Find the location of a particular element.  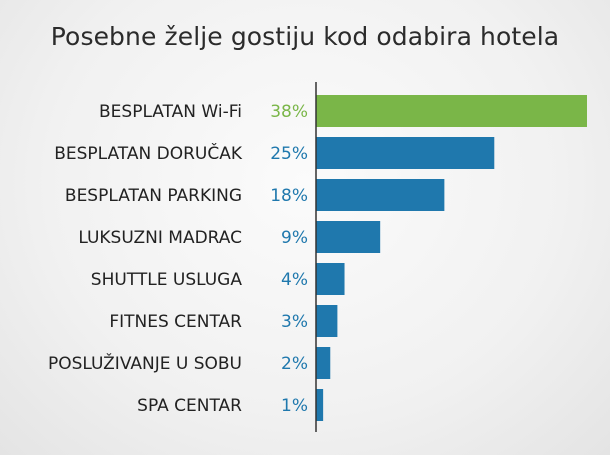

category-label: SPA CENTAR is located at coordinates (189, 406).